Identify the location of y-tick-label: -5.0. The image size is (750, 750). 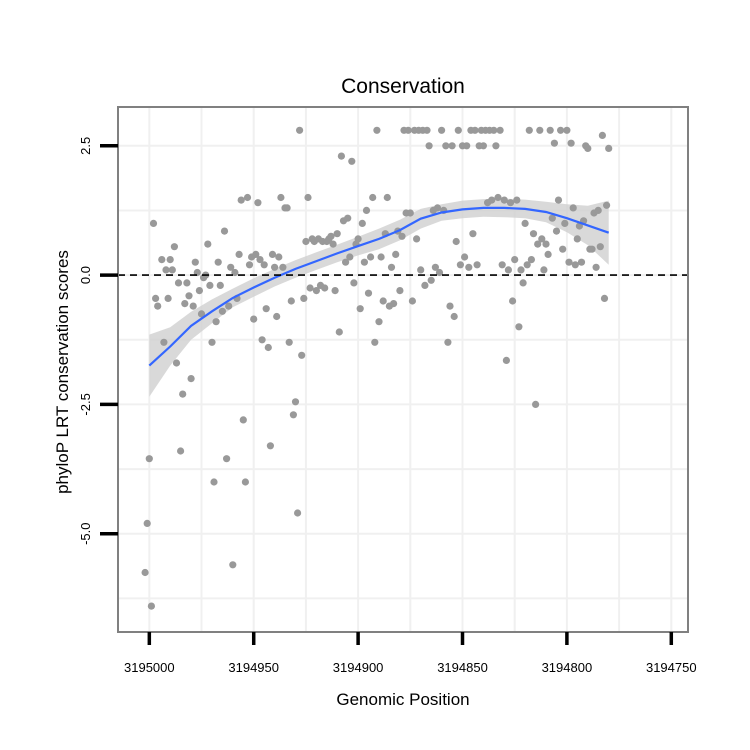
(85, 533).